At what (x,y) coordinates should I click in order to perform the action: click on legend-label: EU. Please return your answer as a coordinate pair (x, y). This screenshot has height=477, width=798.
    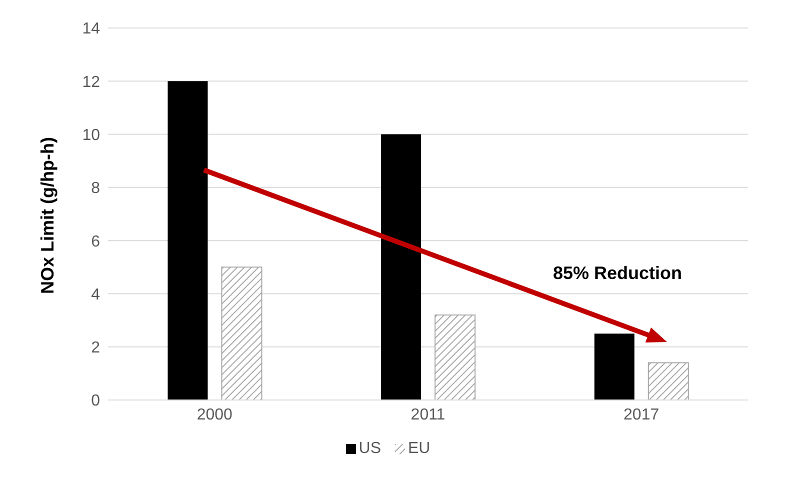
    Looking at the image, I should click on (419, 449).